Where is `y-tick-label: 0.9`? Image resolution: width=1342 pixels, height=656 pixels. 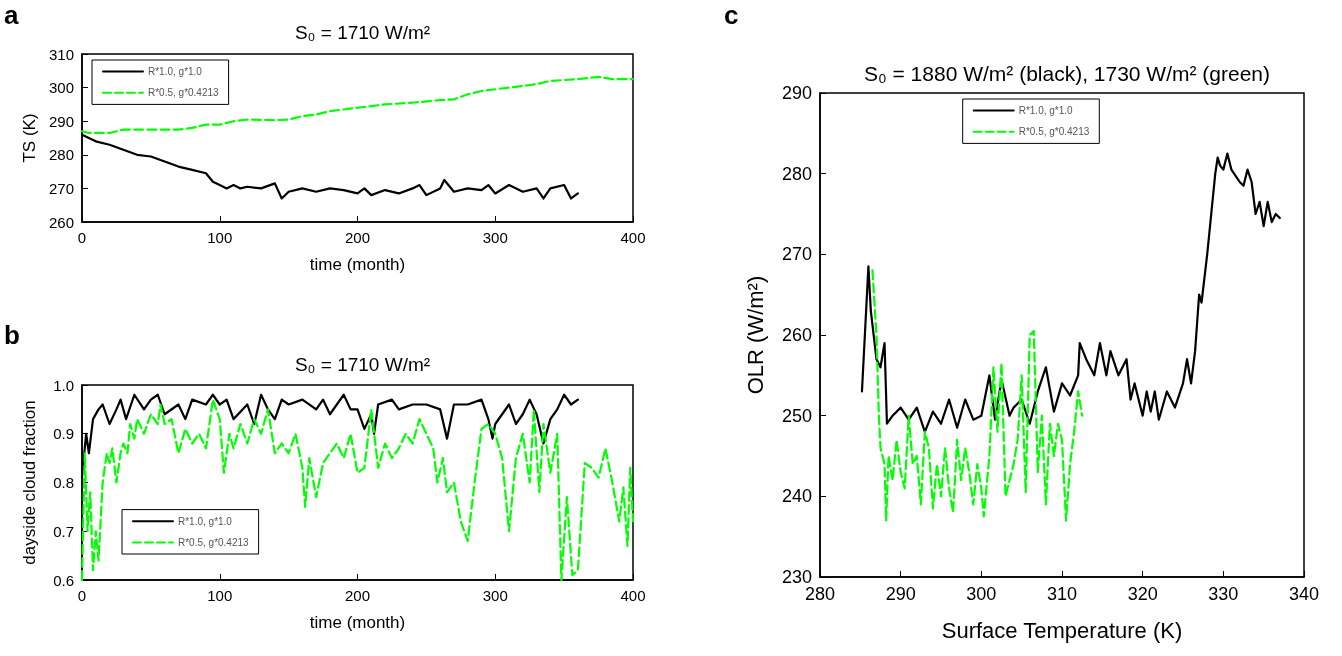
y-tick-label: 0.9 is located at coordinates (63, 434).